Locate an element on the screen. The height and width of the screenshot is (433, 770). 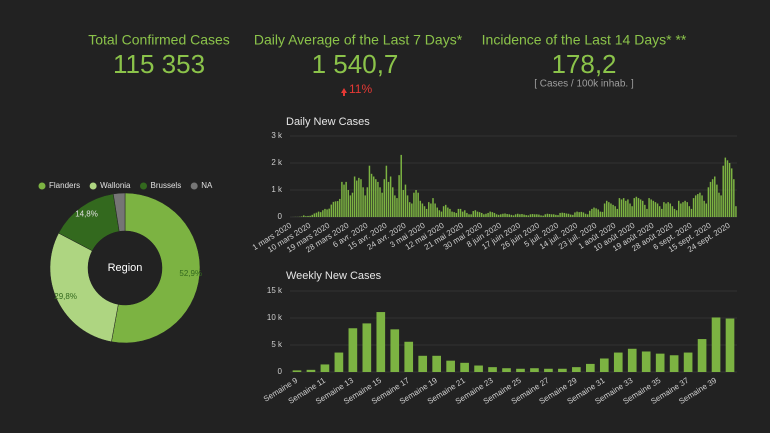
kpi-note: [ Cases / 100k inhab. ] is located at coordinates (584, 84).